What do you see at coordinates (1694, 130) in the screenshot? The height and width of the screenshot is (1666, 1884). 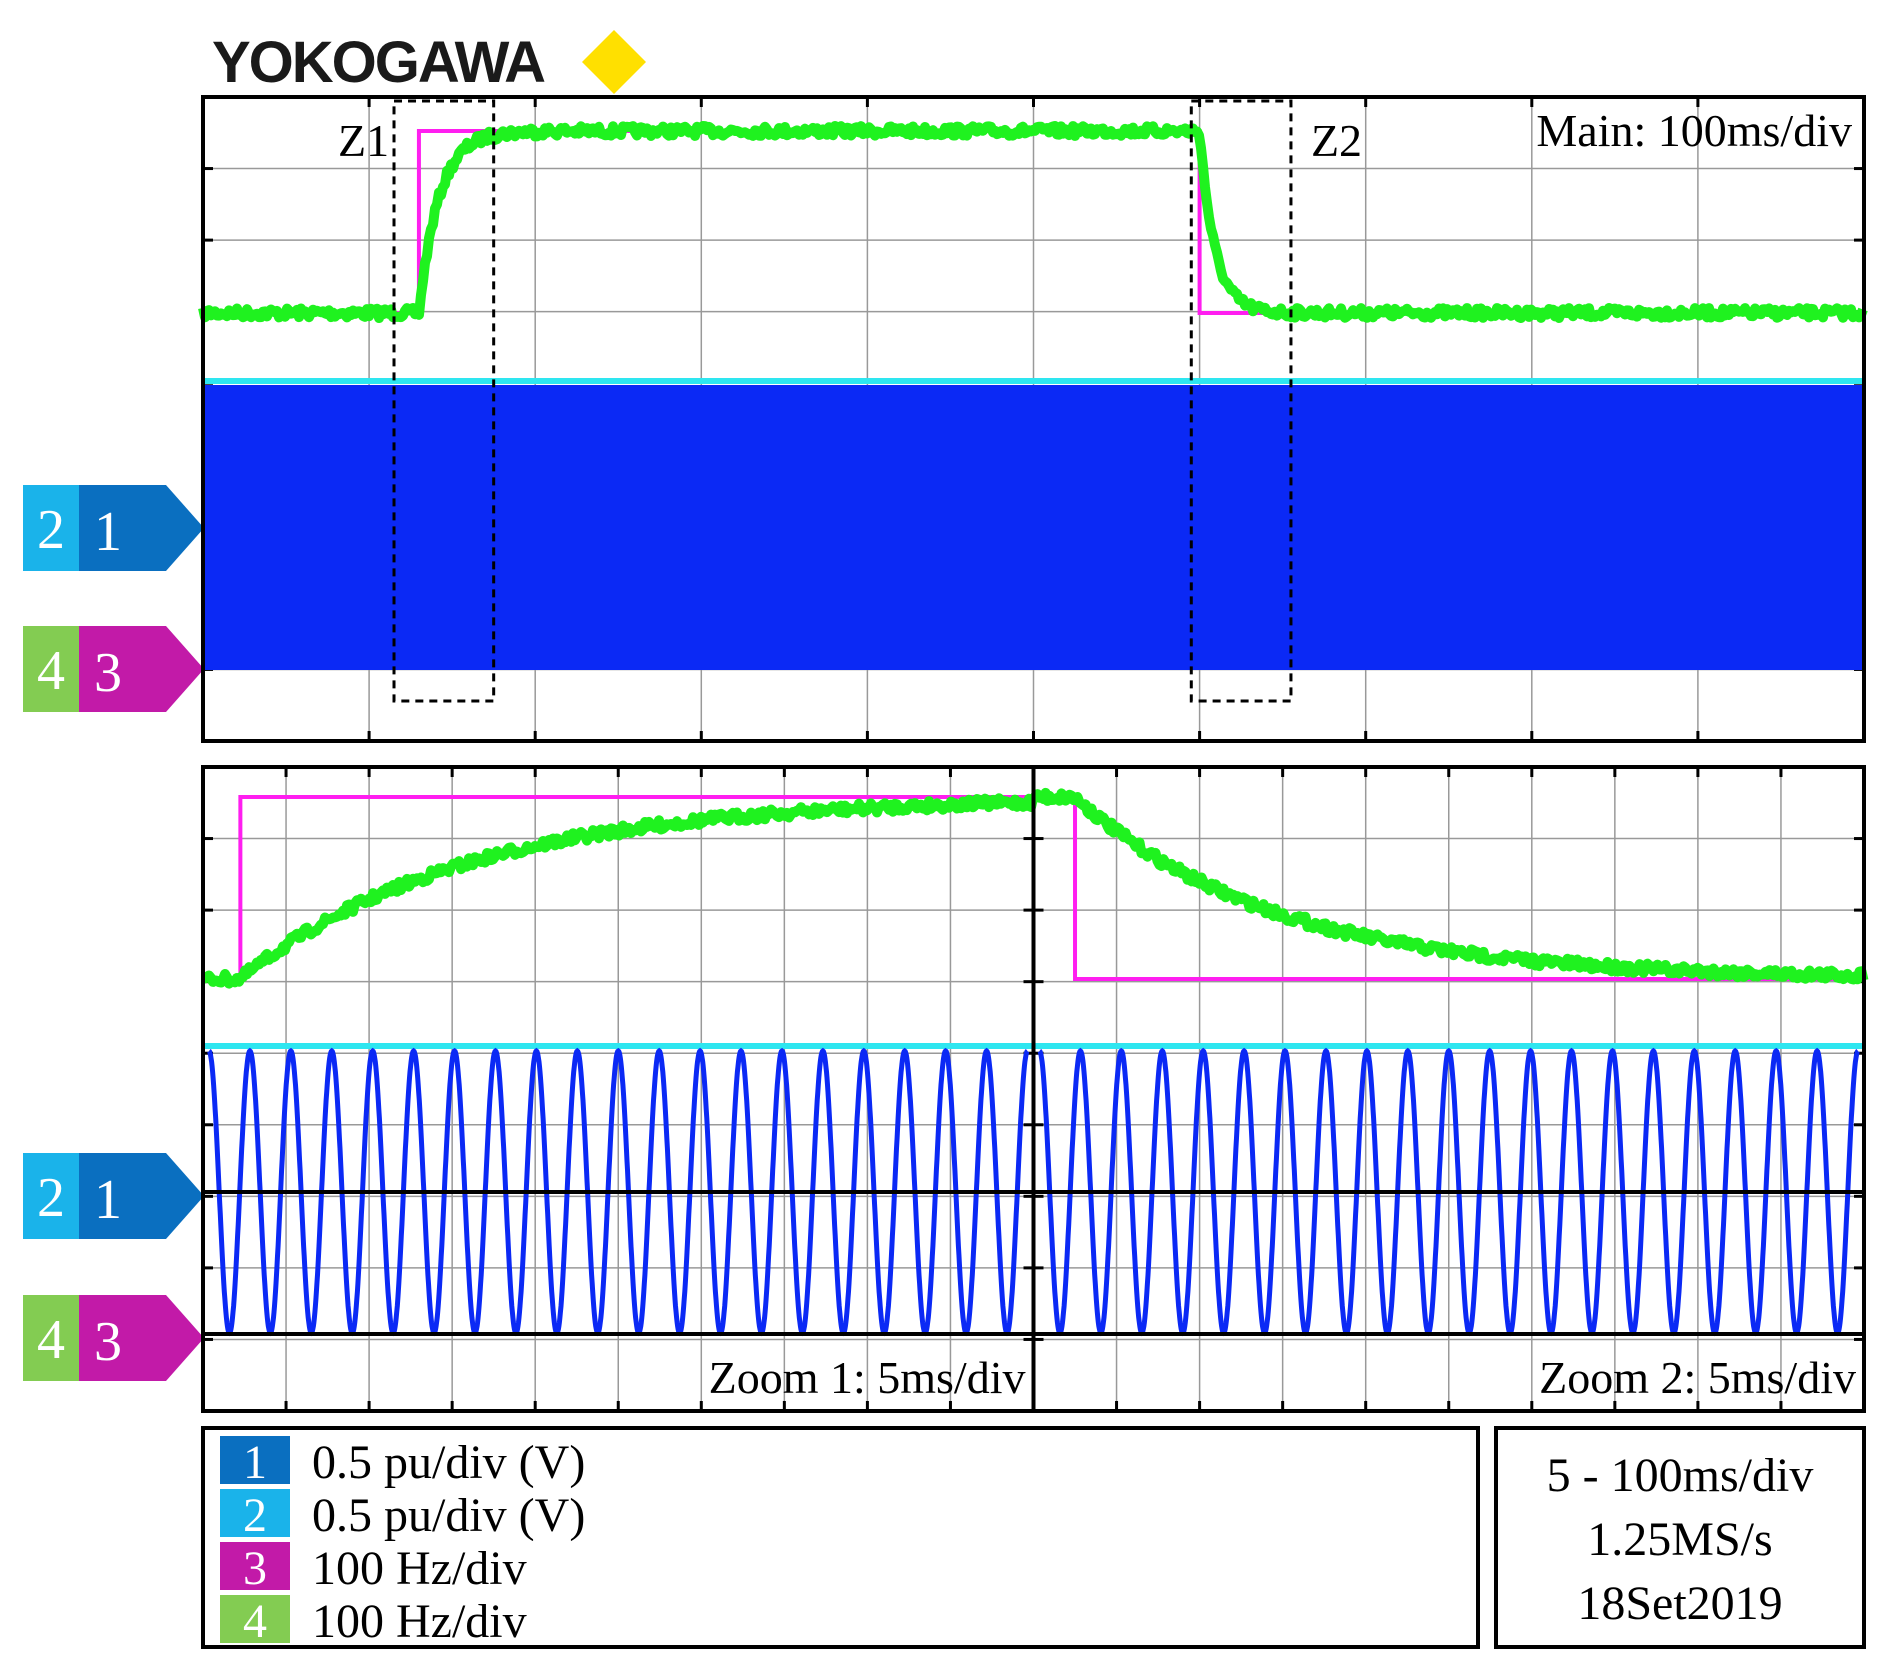 I see `main-timebase-label: Main: 100ms/div` at bounding box center [1694, 130].